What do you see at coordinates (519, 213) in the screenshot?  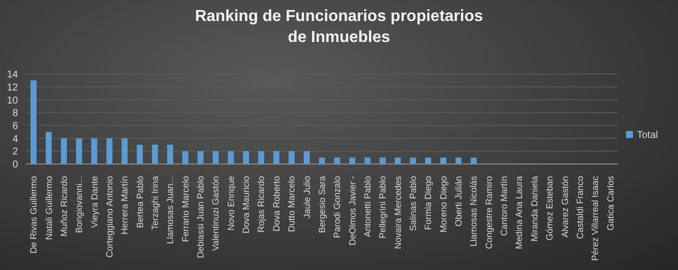 I see `x-tick-label: Medina Ana Laura` at bounding box center [519, 213].